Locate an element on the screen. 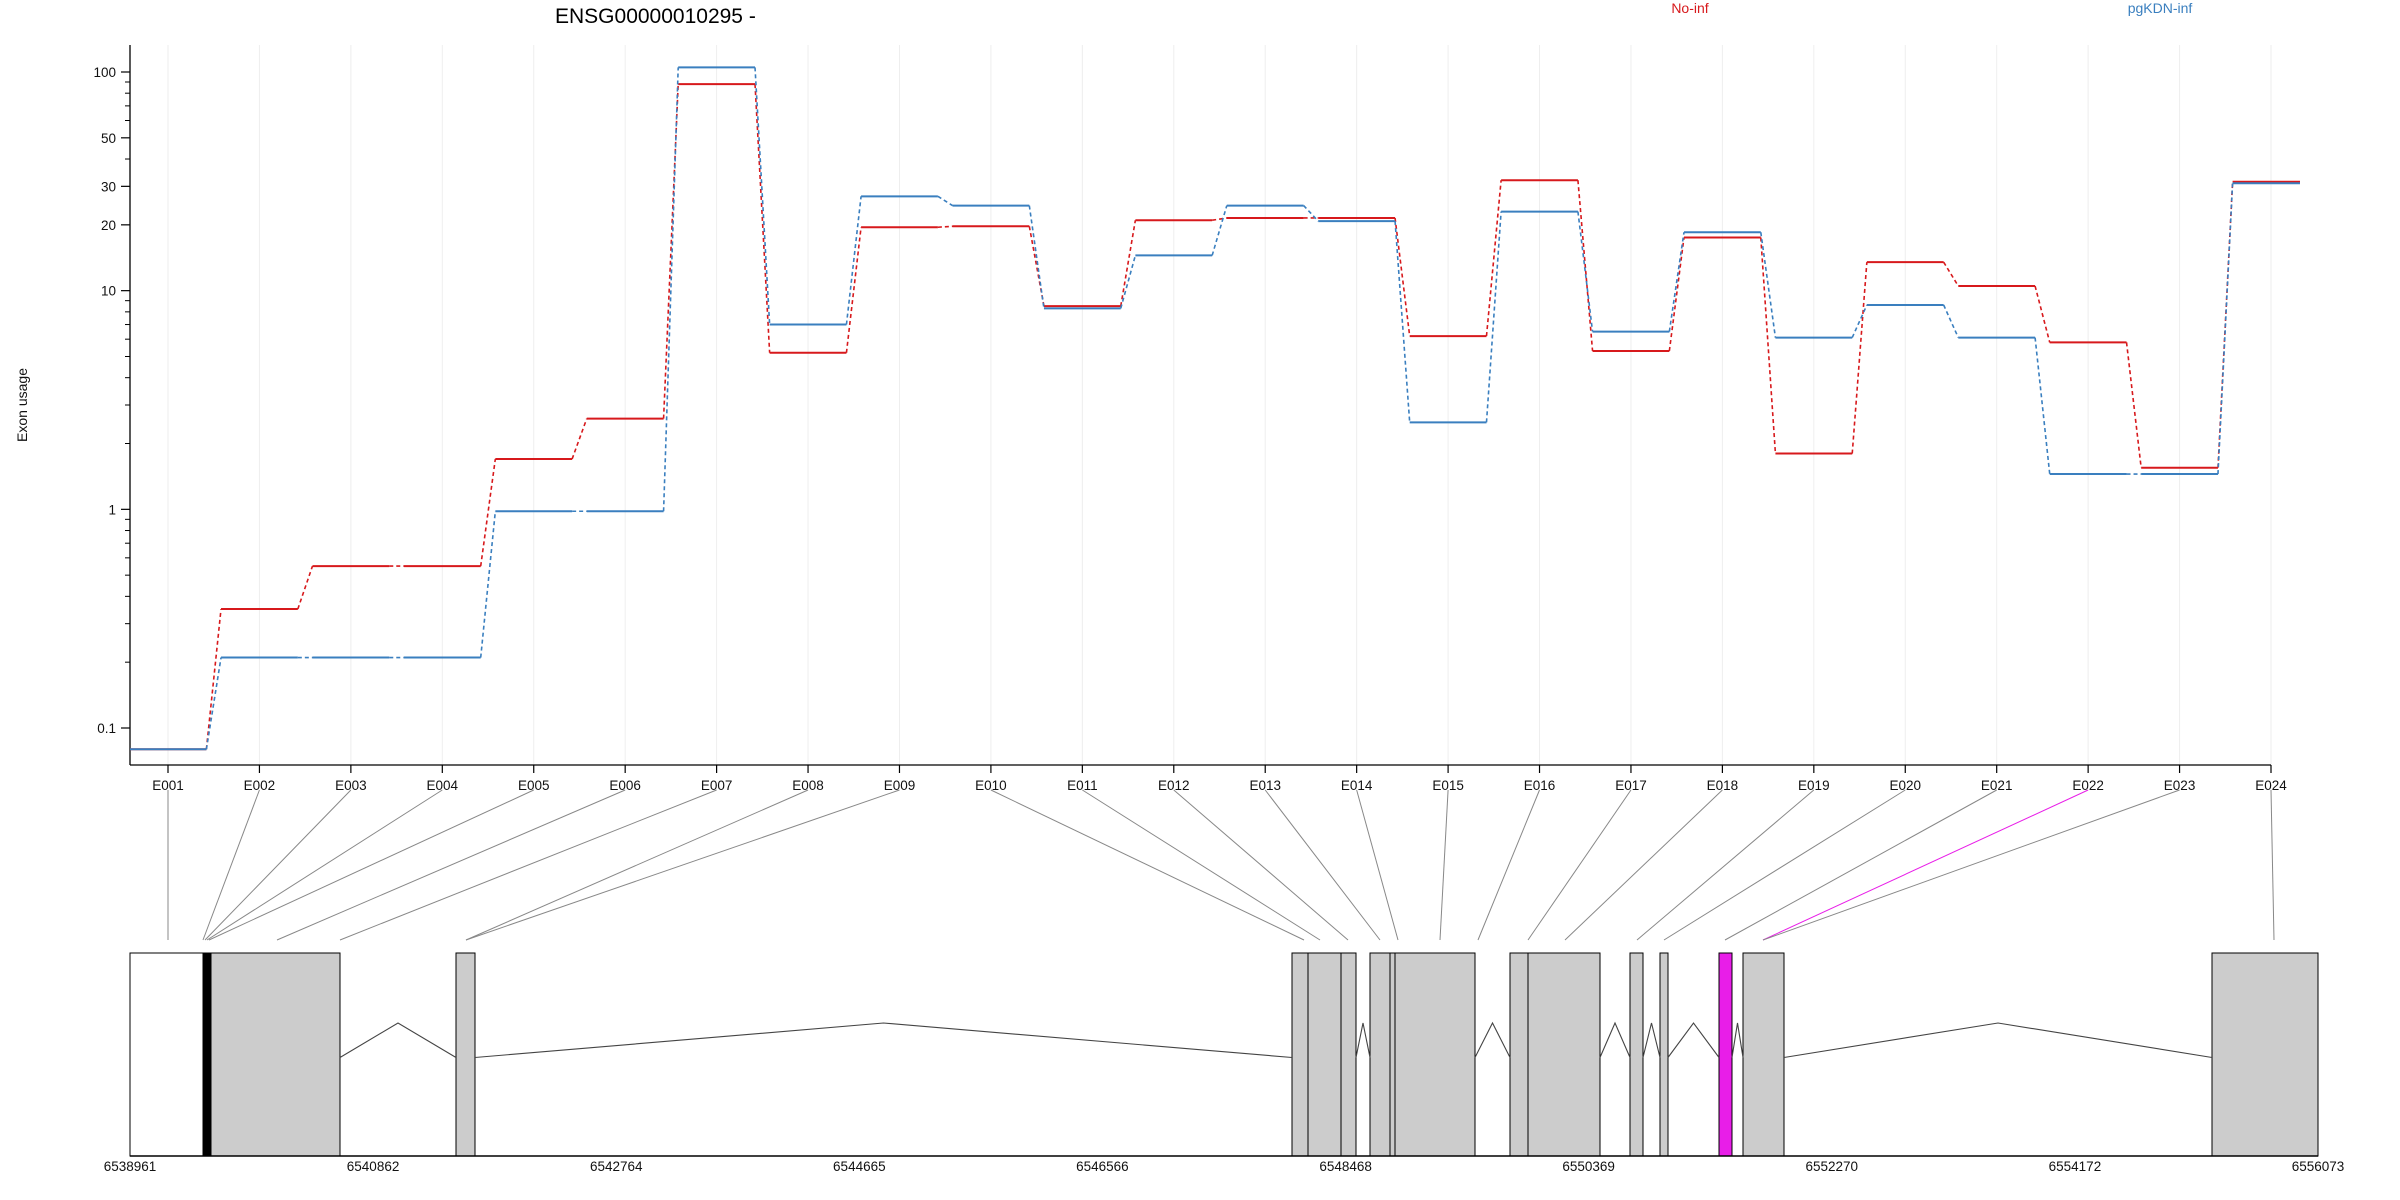 Image resolution: width=2400 pixels, height=1200 pixels. chart-title: ENSG00000010295 - is located at coordinates (655, 16).